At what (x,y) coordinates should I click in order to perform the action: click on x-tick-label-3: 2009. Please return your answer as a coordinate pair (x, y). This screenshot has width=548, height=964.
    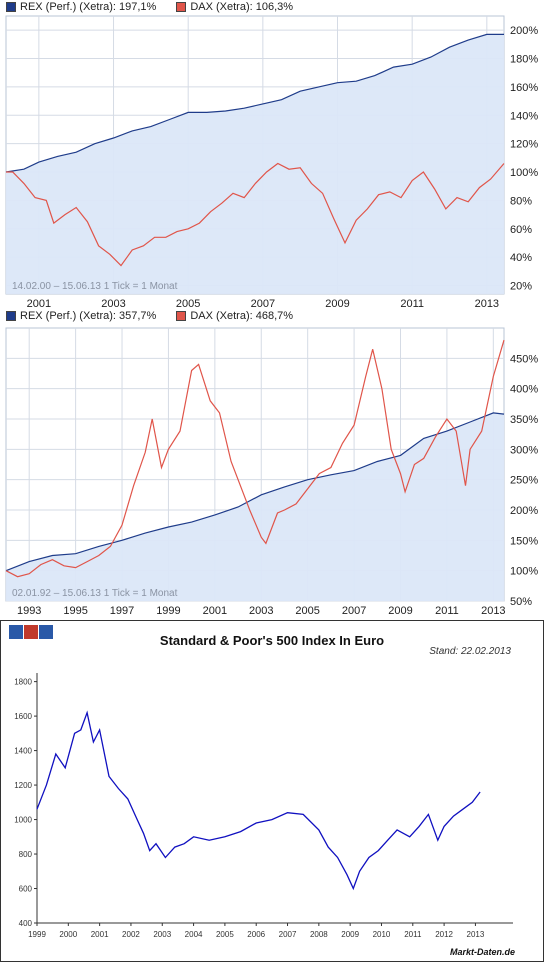
    Looking at the image, I should click on (350, 934).